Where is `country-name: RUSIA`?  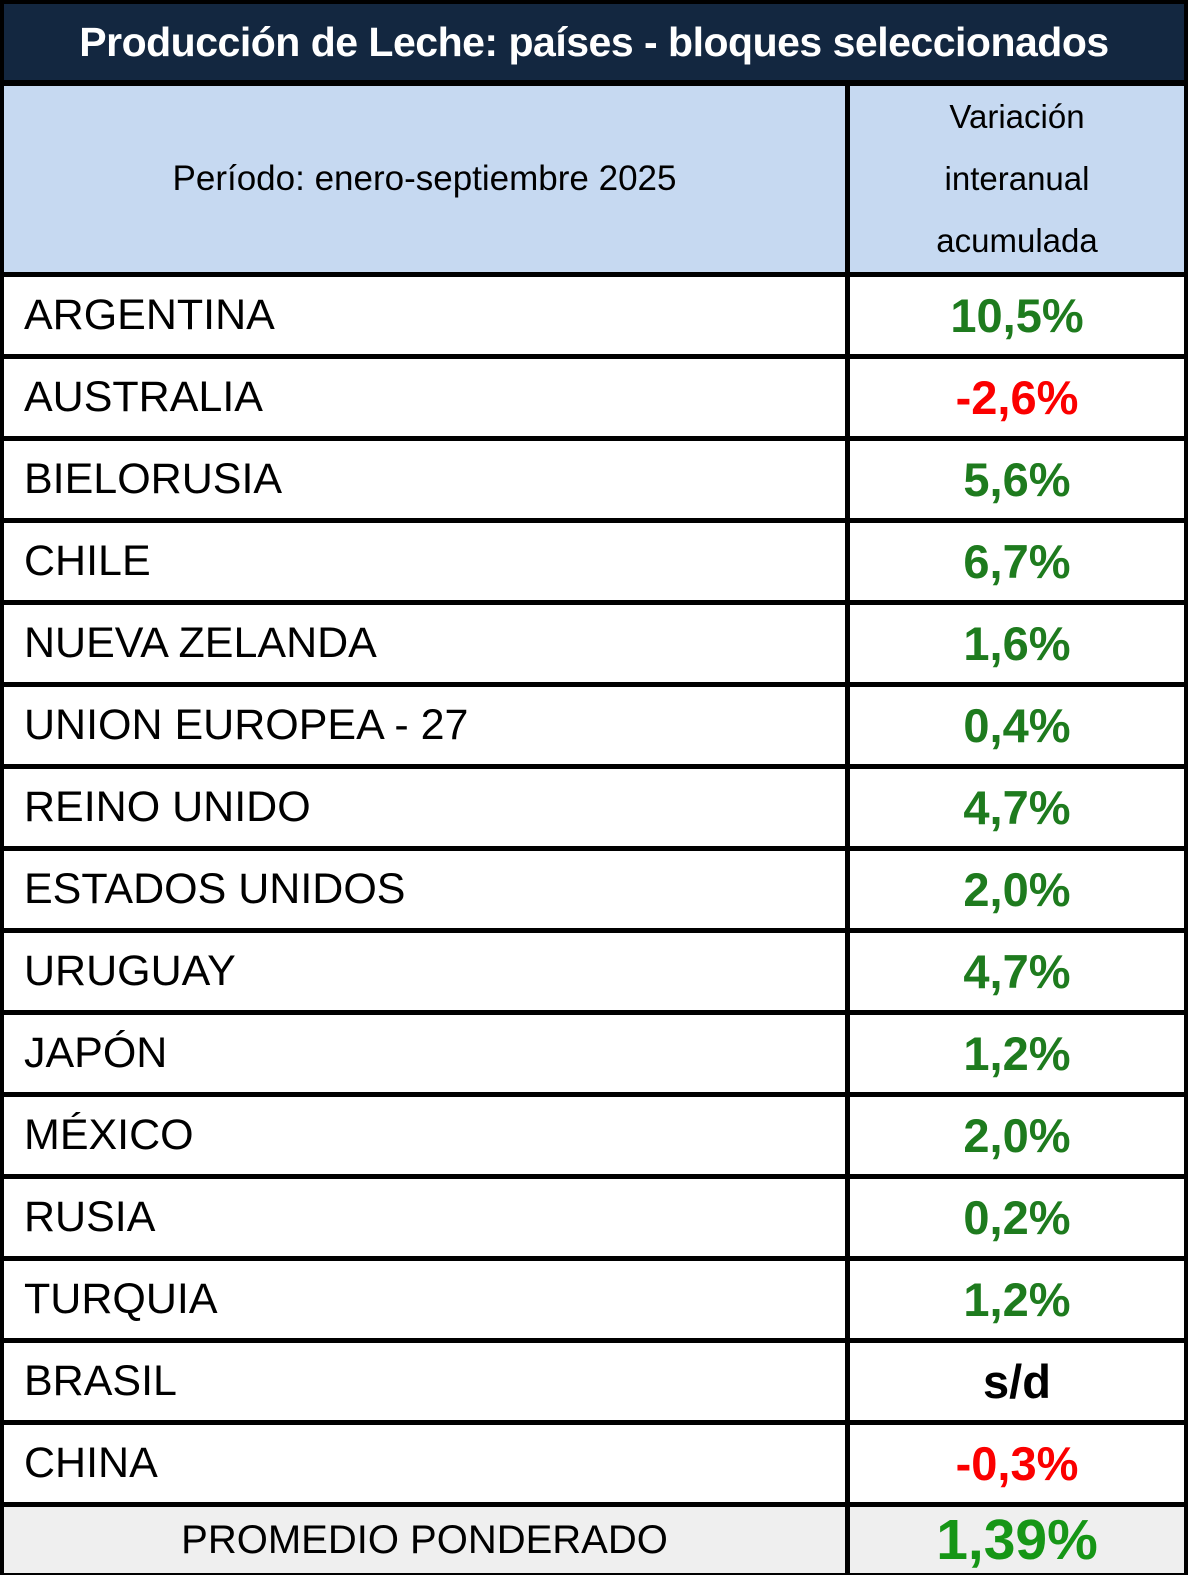
country-name: RUSIA is located at coordinates (427, 1217).